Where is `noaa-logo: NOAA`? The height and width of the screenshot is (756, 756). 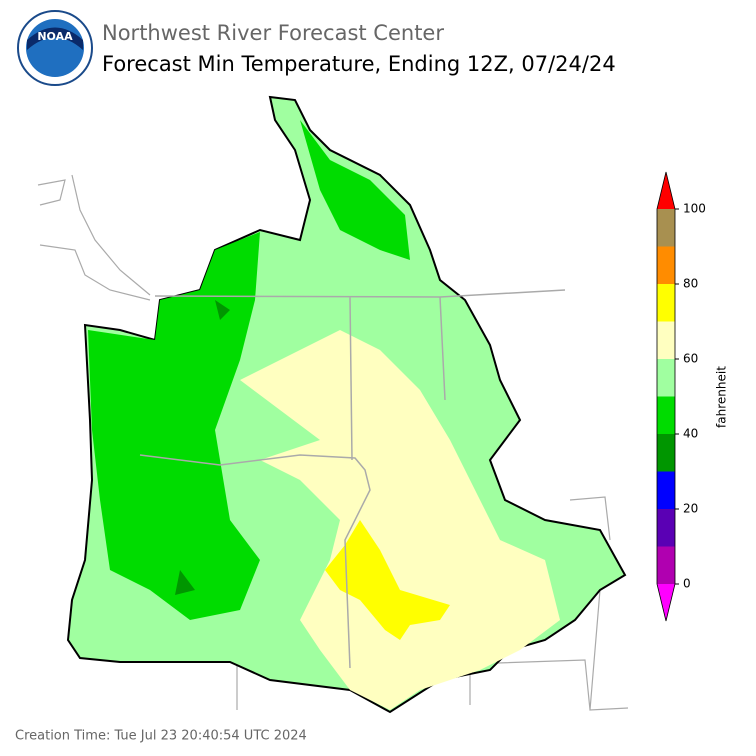
noaa-logo: NOAA is located at coordinates (55, 48).